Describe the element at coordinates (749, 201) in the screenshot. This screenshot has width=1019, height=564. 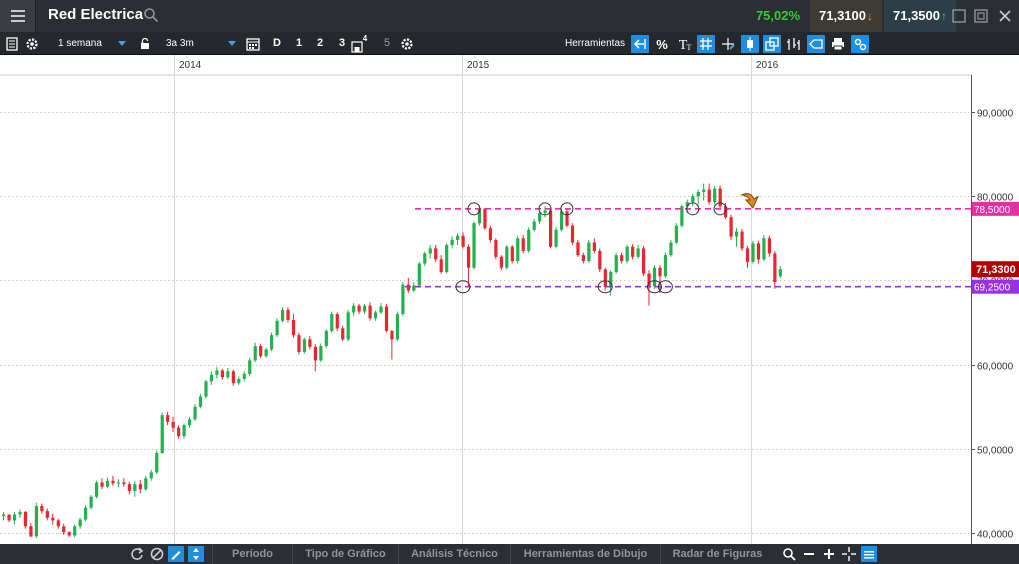
I see `annotation-arrow-icon` at that location.